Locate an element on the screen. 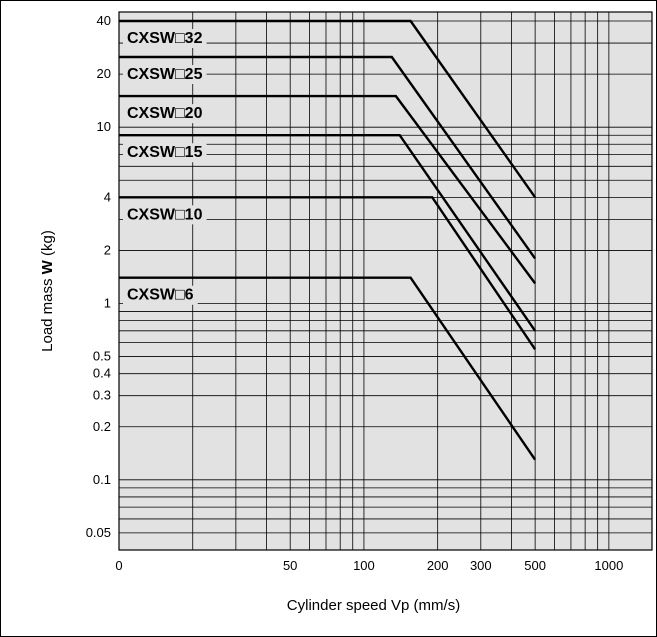  series-label-group: CXSW□15 is located at coordinates (165, 153).